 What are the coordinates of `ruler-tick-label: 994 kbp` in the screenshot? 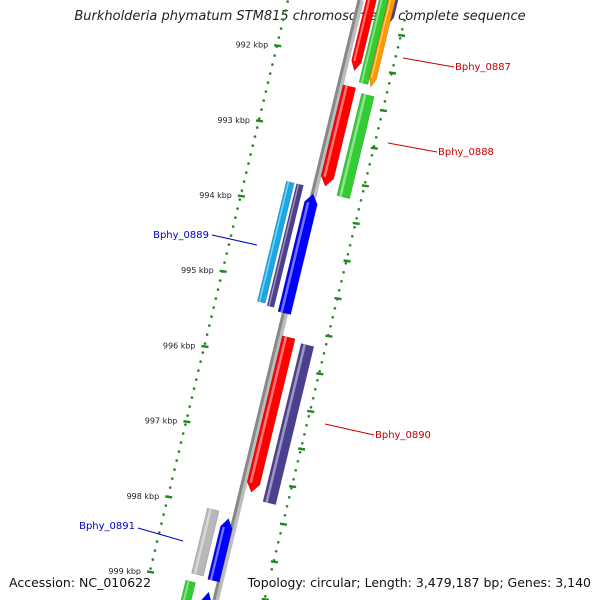 It's located at (215, 195).